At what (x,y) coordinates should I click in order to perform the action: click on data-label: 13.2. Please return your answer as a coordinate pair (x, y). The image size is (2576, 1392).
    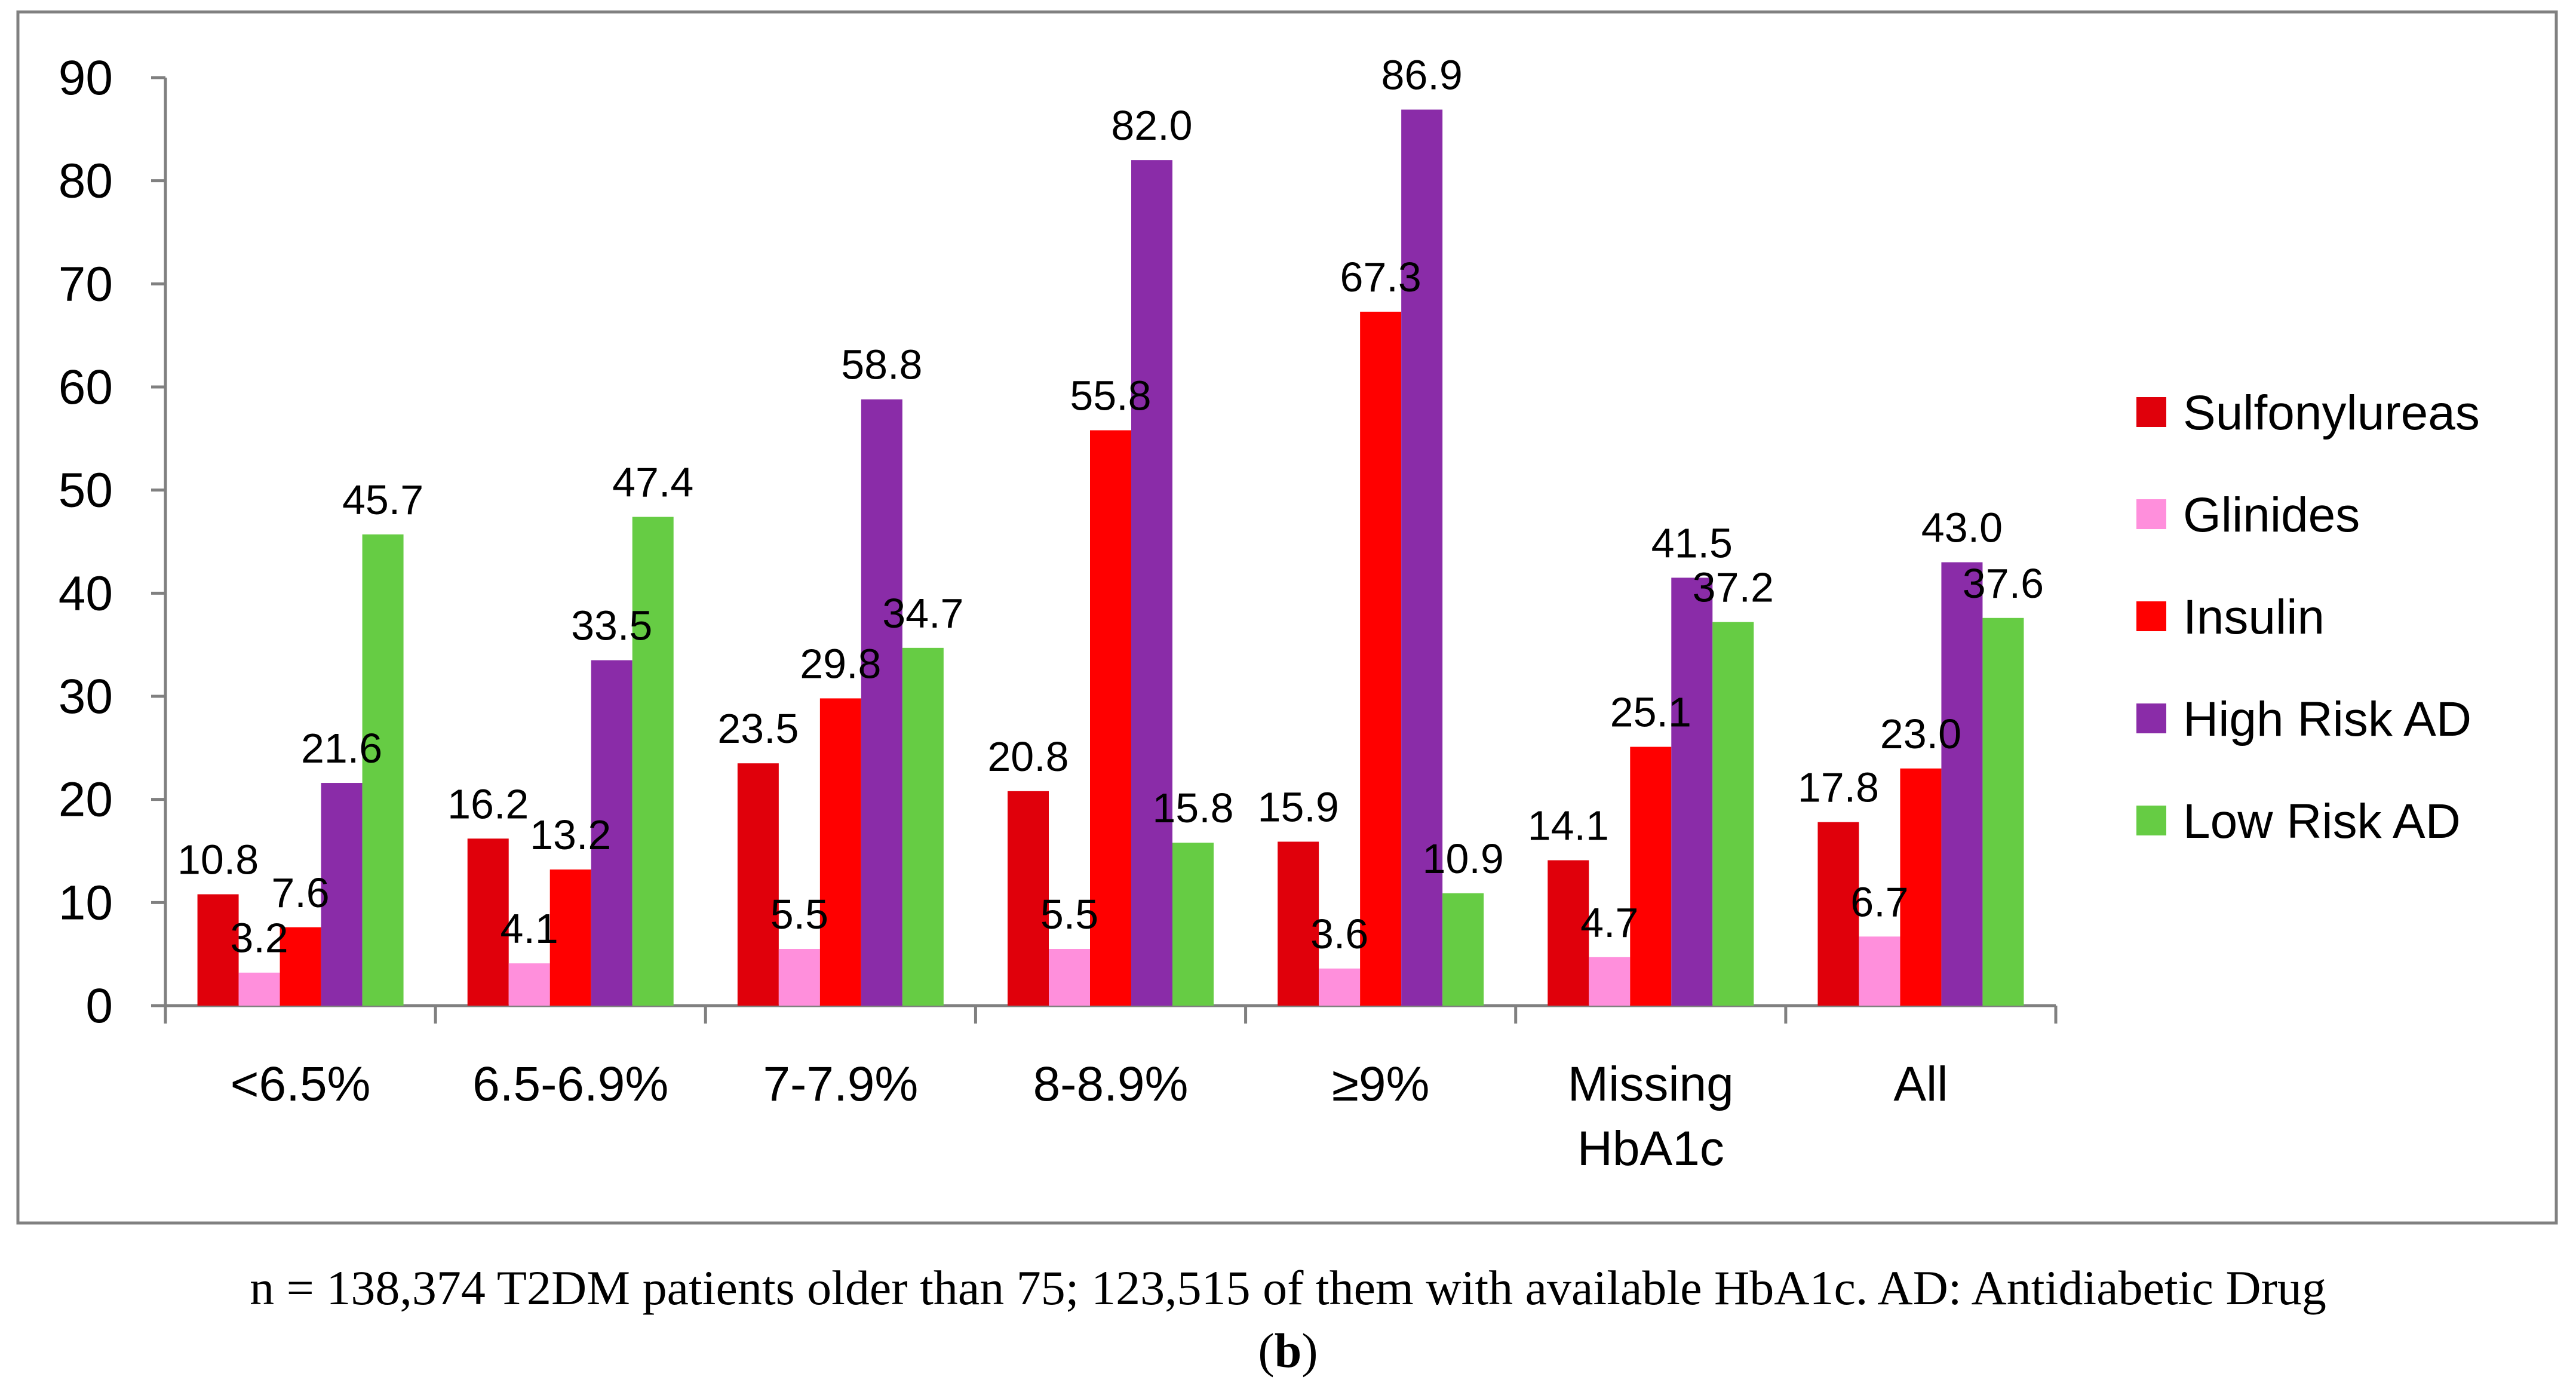
    Looking at the image, I should click on (570, 835).